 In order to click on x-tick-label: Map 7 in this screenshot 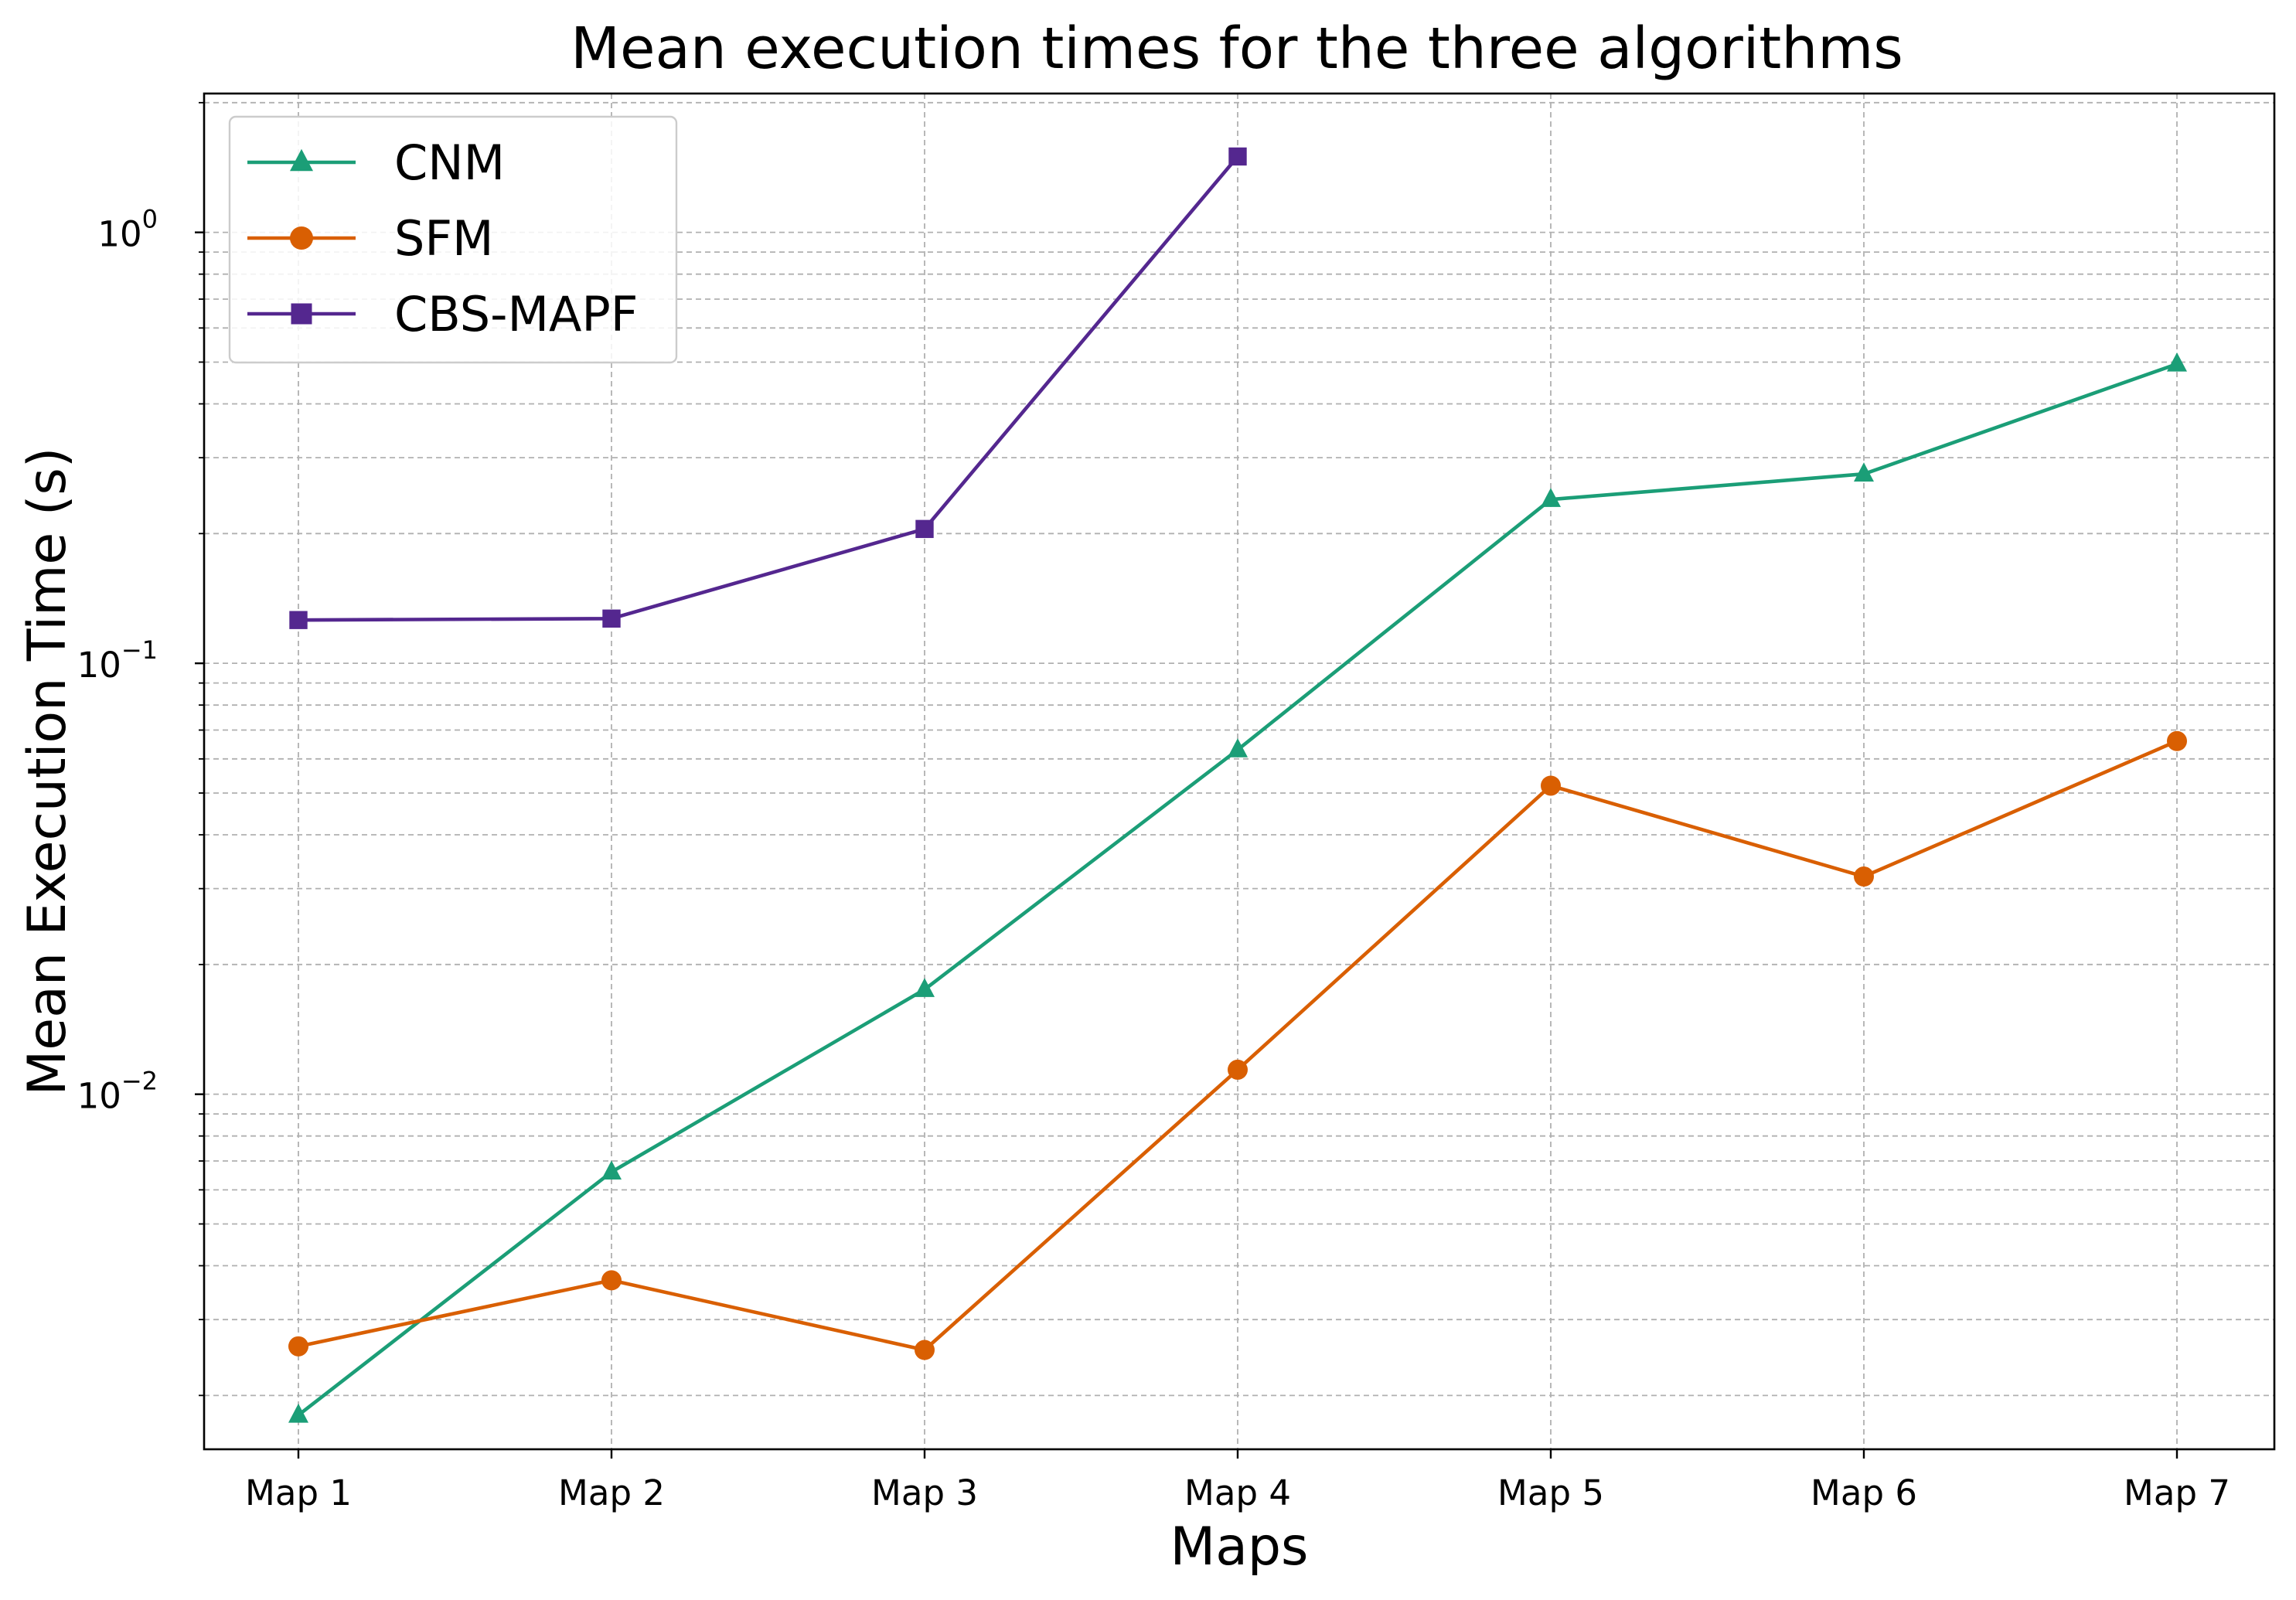, I will do `click(2177, 1492)`.